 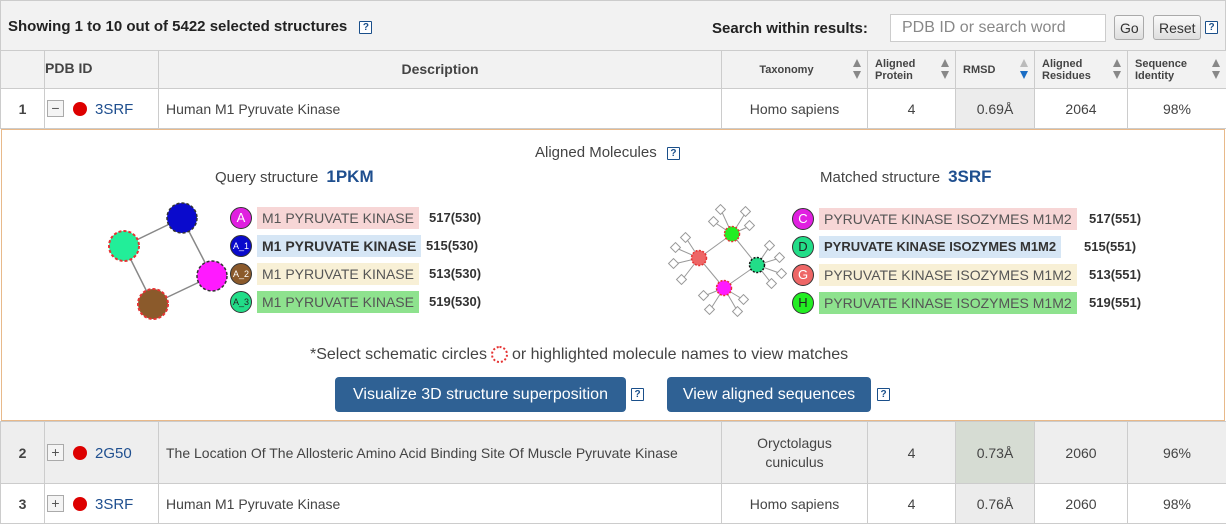 I want to click on query-structure-label: Query structure, so click(x=267, y=177).